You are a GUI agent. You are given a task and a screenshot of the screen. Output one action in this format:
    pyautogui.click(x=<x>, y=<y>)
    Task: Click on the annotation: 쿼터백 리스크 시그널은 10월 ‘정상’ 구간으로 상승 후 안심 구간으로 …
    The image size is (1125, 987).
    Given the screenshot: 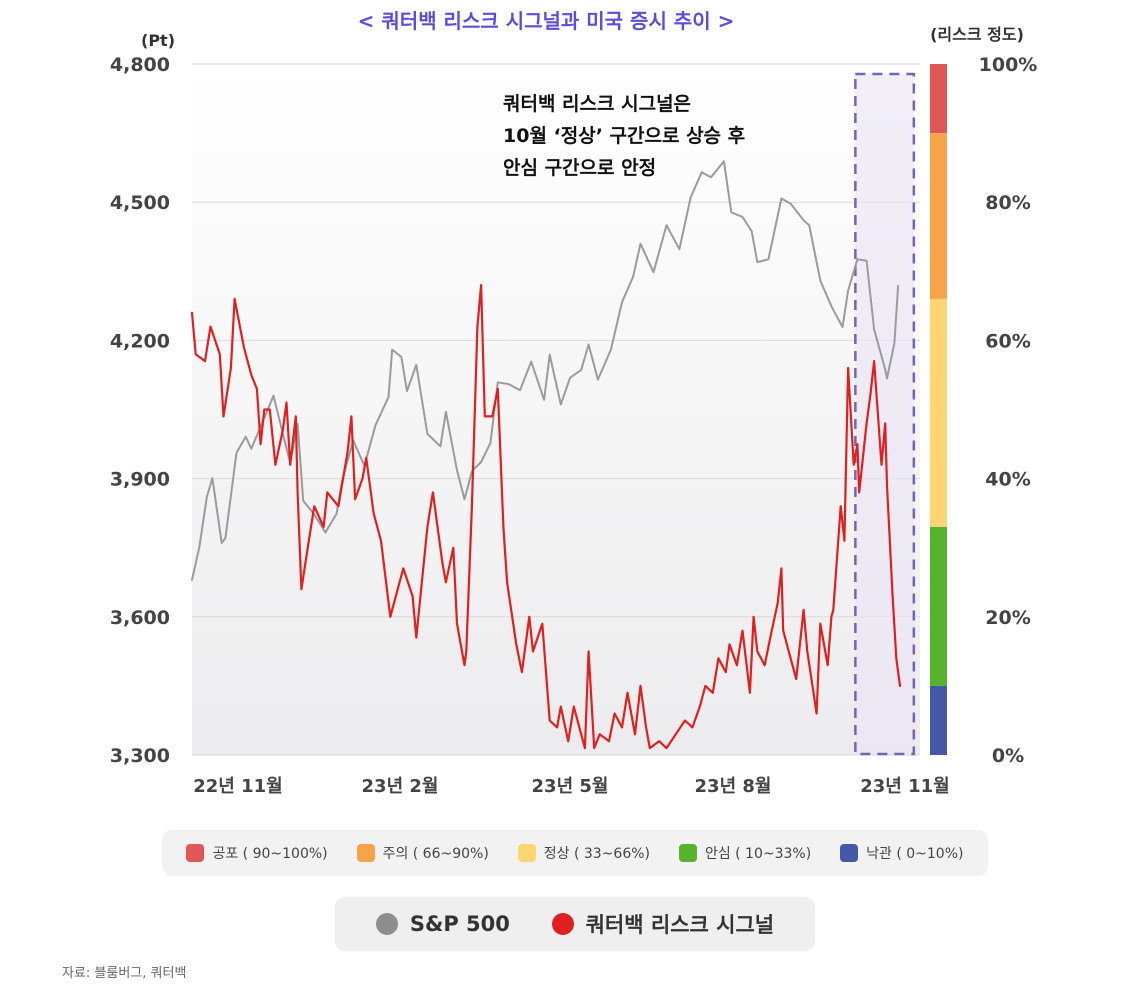 What is the action you would take?
    pyautogui.click(x=624, y=136)
    